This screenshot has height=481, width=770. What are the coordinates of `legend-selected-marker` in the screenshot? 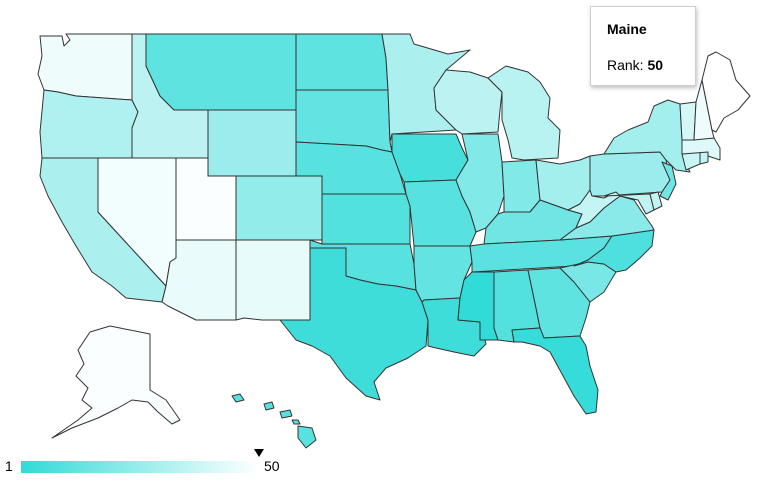 It's located at (259, 453).